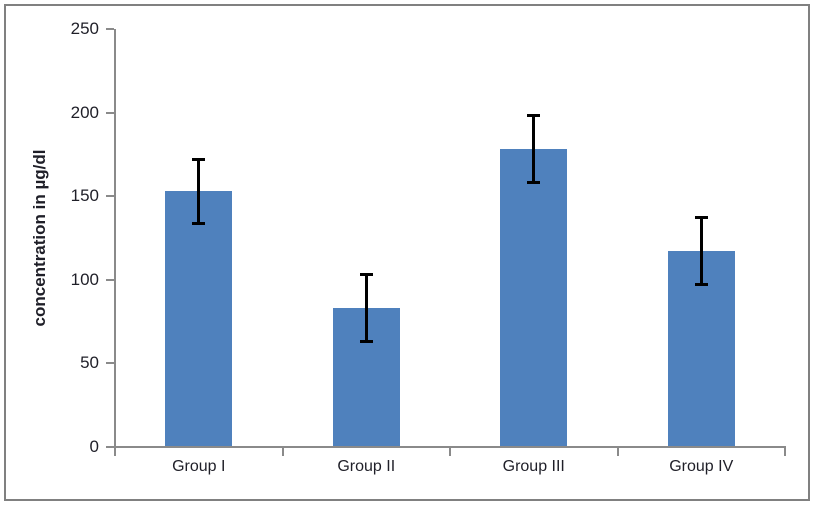  Describe the element at coordinates (701, 466) in the screenshot. I see `x-category-label: Group IV` at that location.